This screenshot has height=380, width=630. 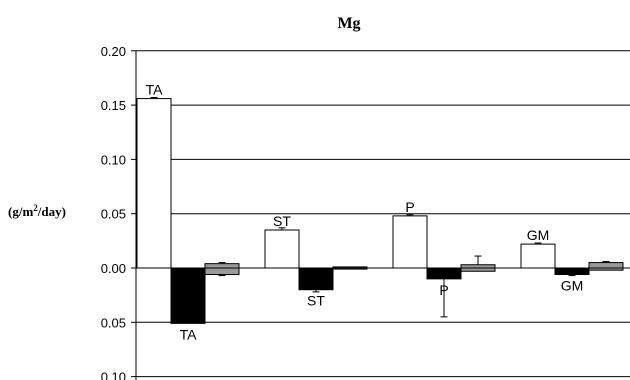 What do you see at coordinates (348, 23) in the screenshot?
I see `chart-title: Mg` at bounding box center [348, 23].